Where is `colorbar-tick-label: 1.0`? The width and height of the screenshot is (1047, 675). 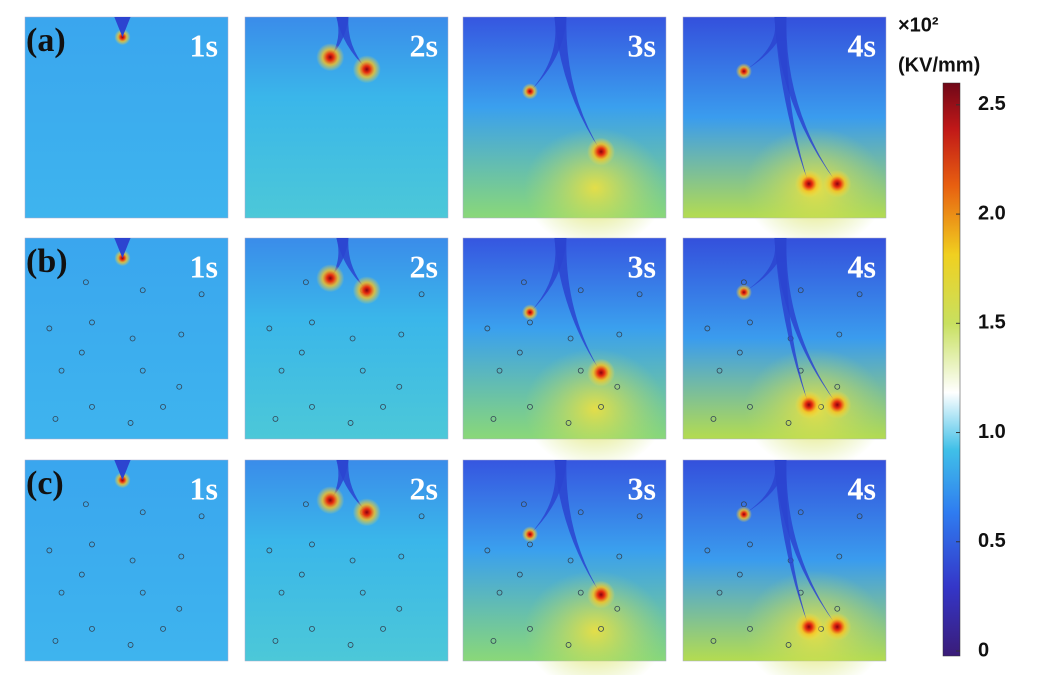 colorbar-tick-label: 1.0 is located at coordinates (992, 432).